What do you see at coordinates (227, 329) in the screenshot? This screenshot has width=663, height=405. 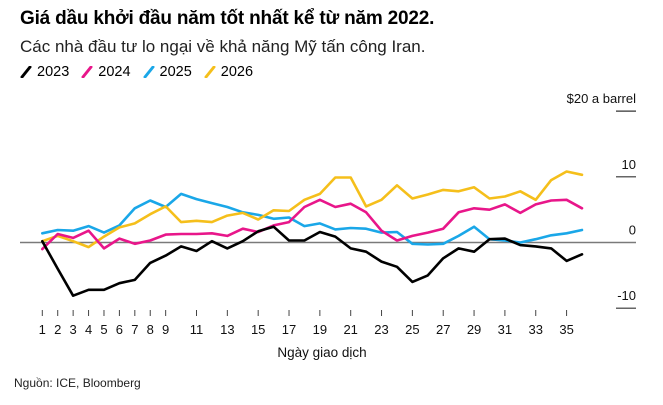 I see `x-tick-label: 13` at bounding box center [227, 329].